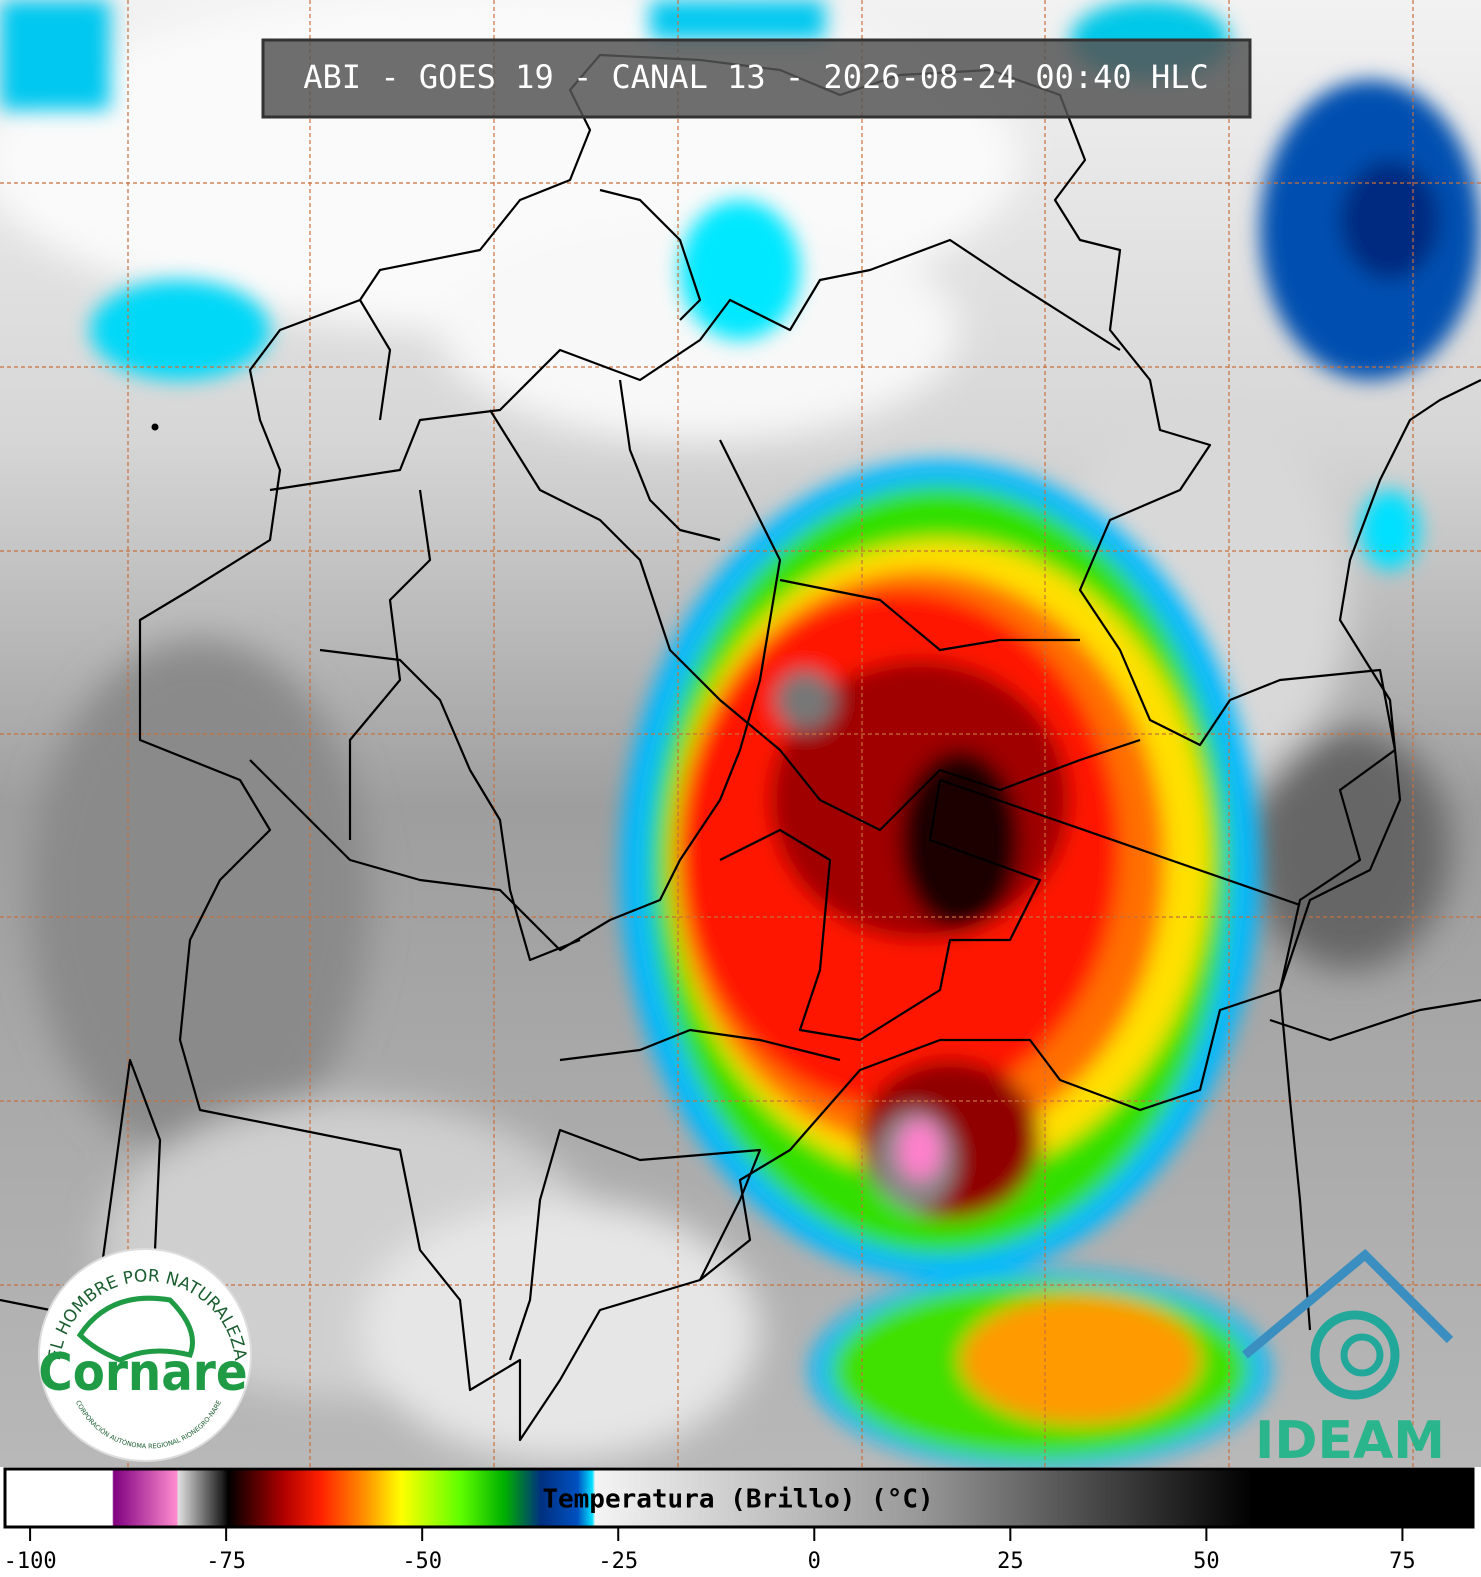 Image resolution: width=1481 pixels, height=1577 pixels. Describe the element at coordinates (142, 1373) in the screenshot. I see `logo-name: Cornare` at that location.